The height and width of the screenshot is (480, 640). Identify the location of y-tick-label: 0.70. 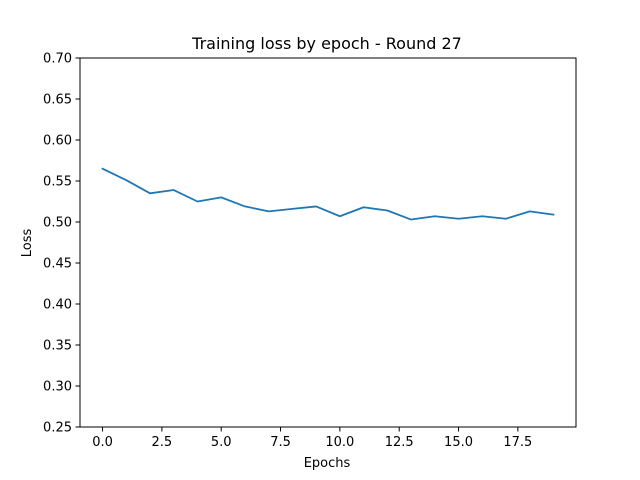
(57, 59).